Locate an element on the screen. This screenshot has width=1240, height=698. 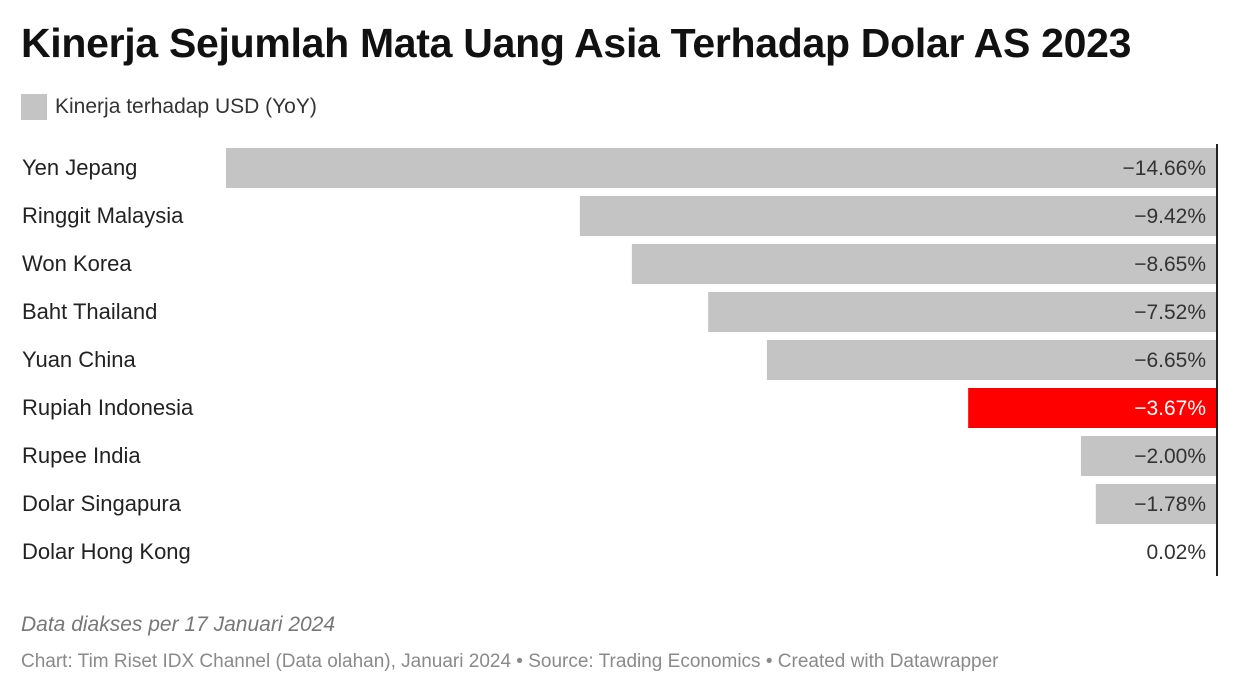
category-label: Rupiah Indonesia is located at coordinates (108, 407).